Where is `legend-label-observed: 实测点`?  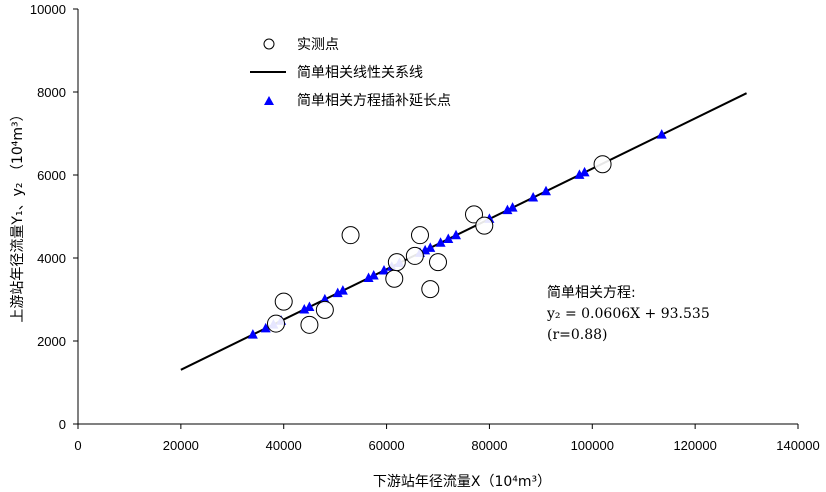 legend-label-observed: 实测点 is located at coordinates (318, 45).